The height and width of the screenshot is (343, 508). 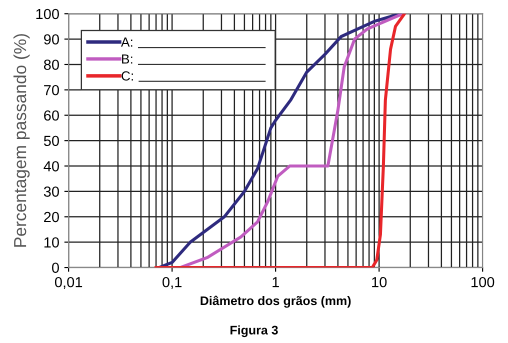 What do you see at coordinates (51, 166) in the screenshot?
I see `y-tick-label: 40` at bounding box center [51, 166].